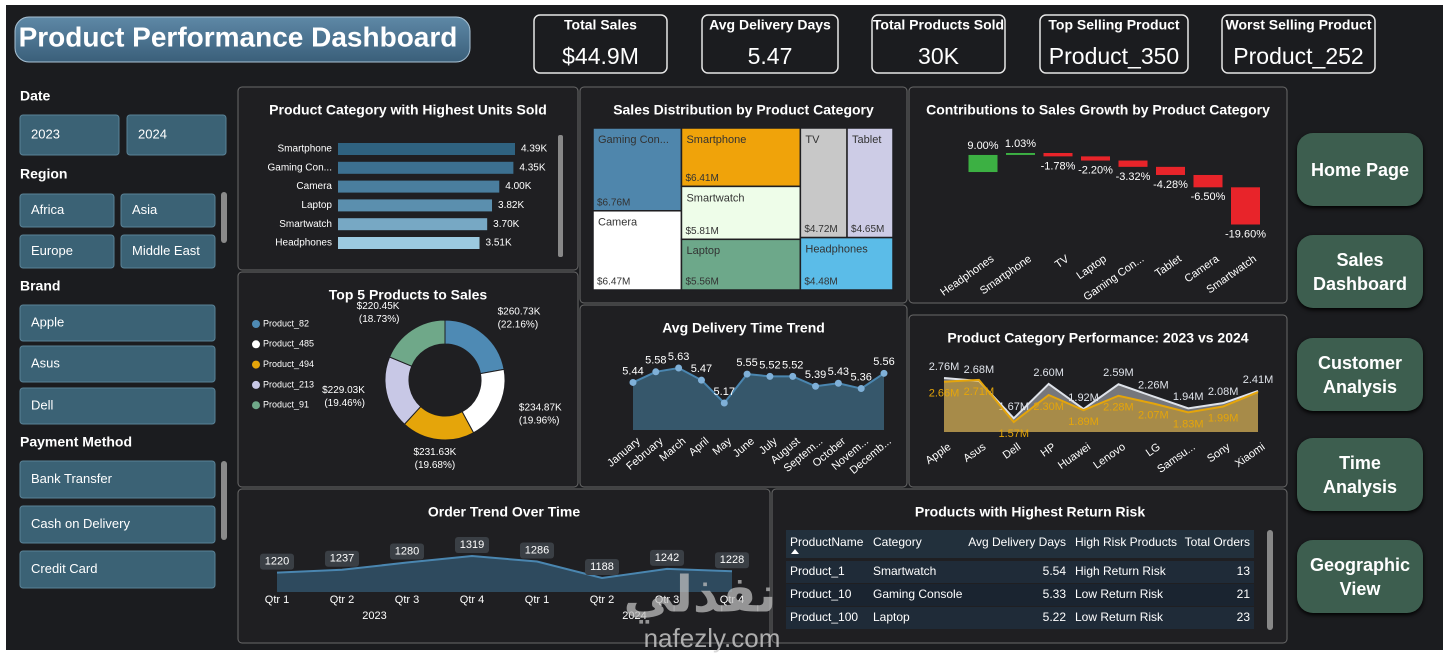 The width and height of the screenshot is (1449, 657). Describe the element at coordinates (286, 323) in the screenshot. I see `legend-label: Product_82` at that location.